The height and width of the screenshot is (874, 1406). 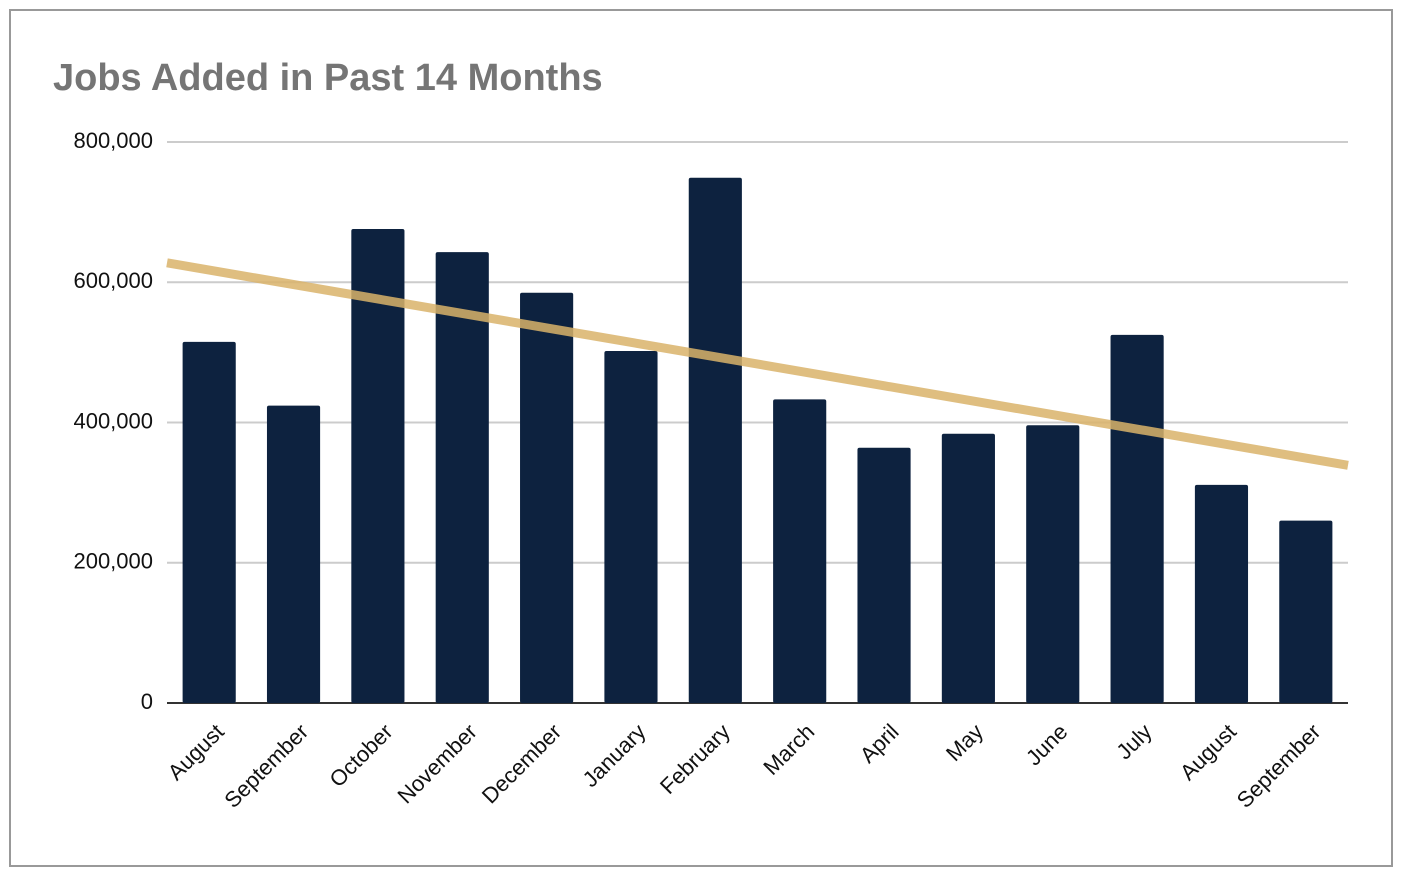 I want to click on chart-title: Jobs Added in Past 14 Months, so click(x=328, y=78).